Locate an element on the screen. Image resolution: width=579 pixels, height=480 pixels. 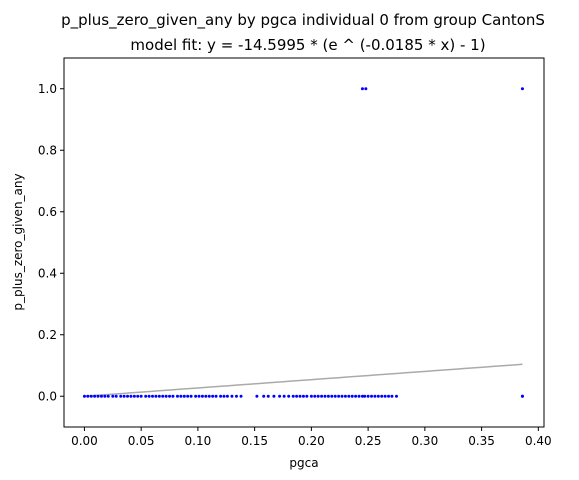
y-tick-label: 0.0 is located at coordinates (47, 396).